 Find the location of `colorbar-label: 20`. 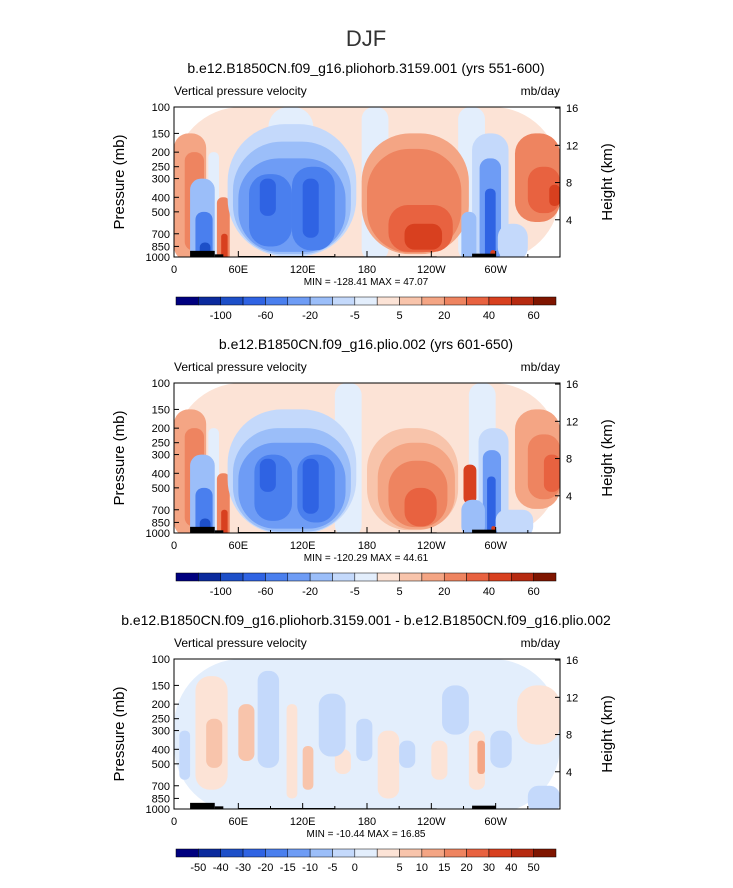

colorbar-label: 20 is located at coordinates (466, 868).